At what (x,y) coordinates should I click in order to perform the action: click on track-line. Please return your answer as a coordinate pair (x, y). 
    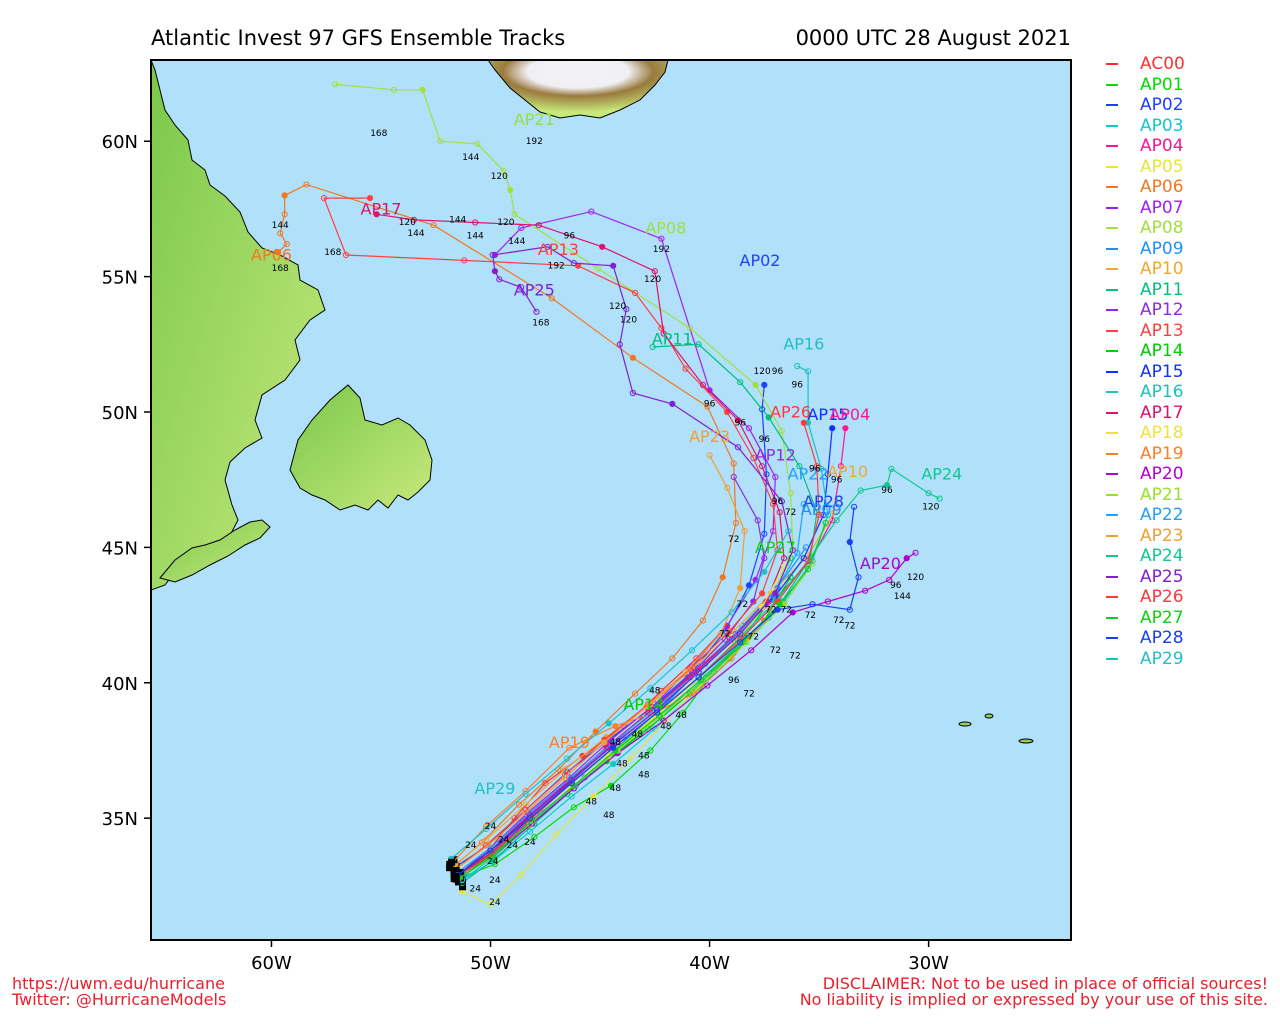
    Looking at the image, I should click on (619, 695).